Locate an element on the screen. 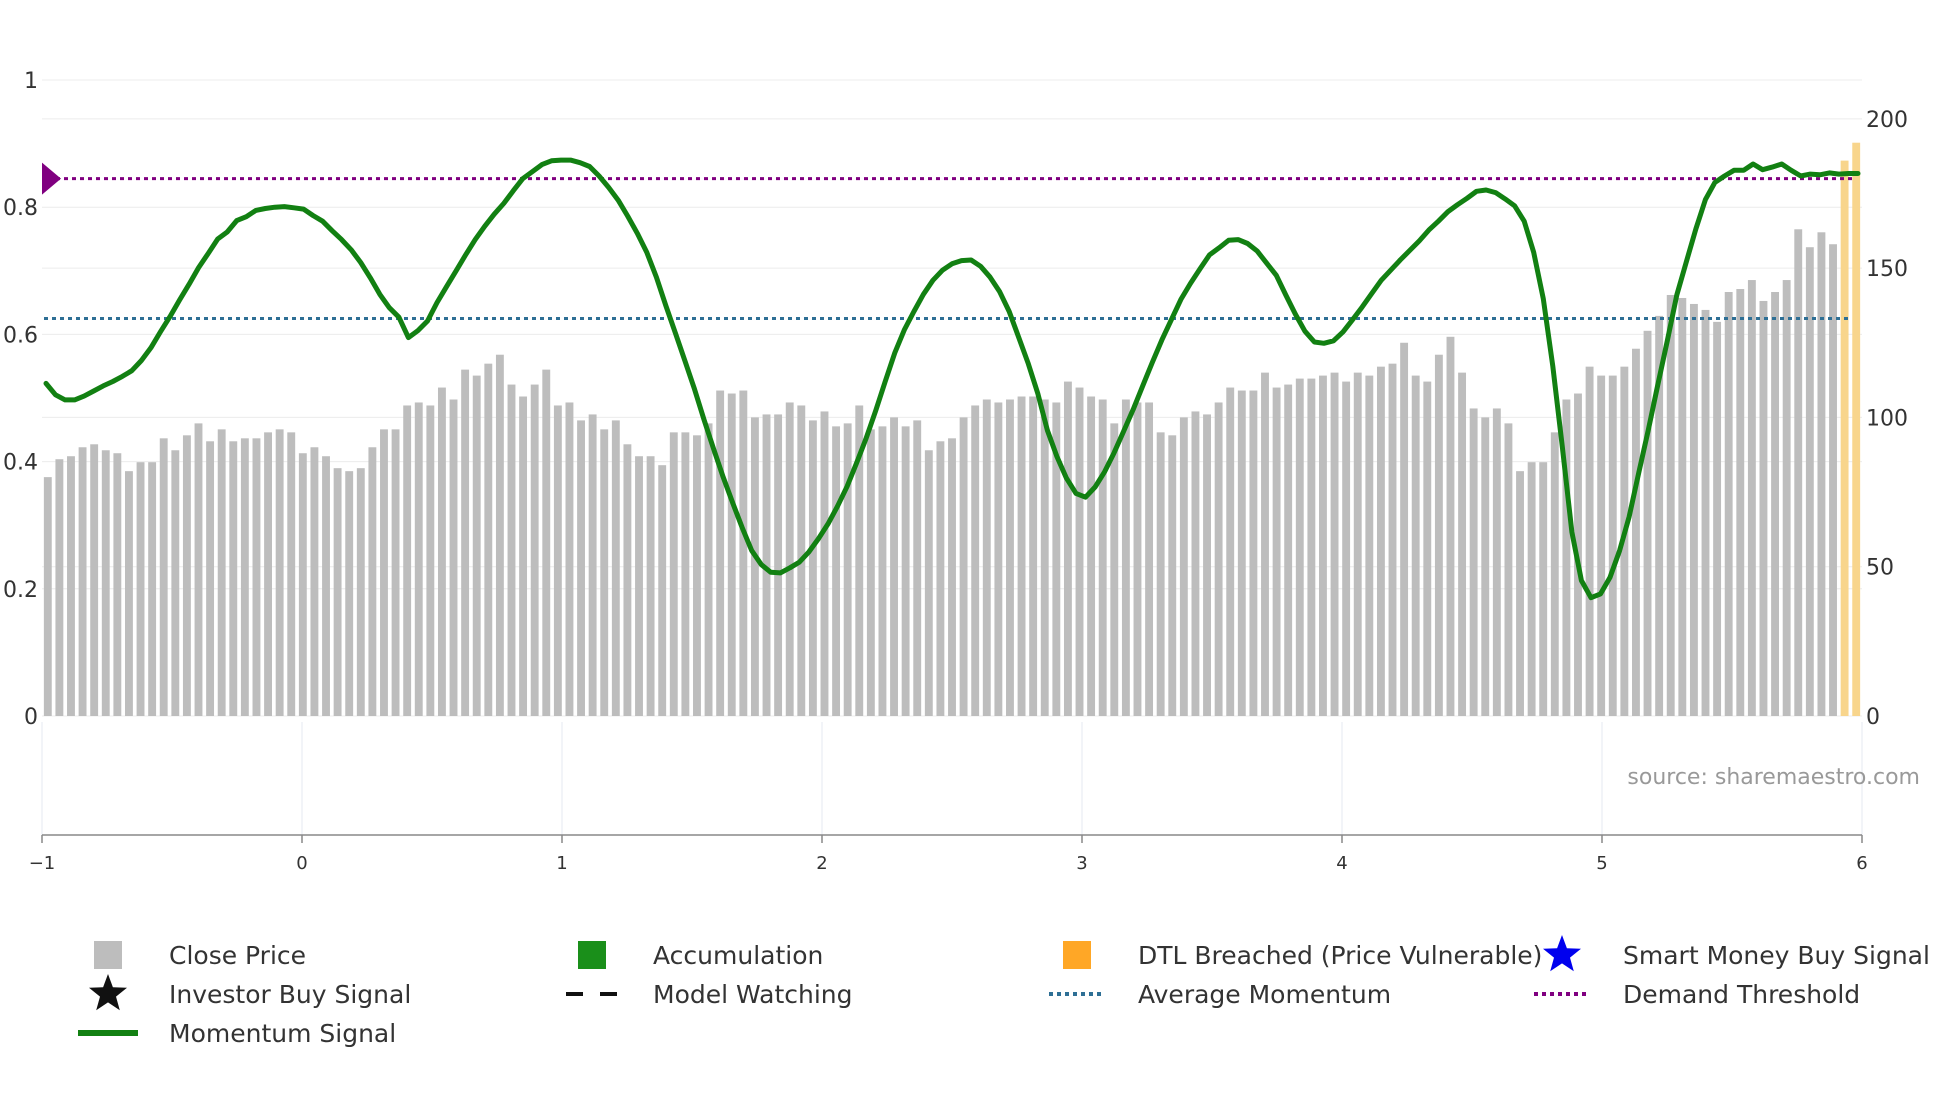 This screenshot has width=1960, height=1102. legend-label: Average Momentum is located at coordinates (1264, 994).